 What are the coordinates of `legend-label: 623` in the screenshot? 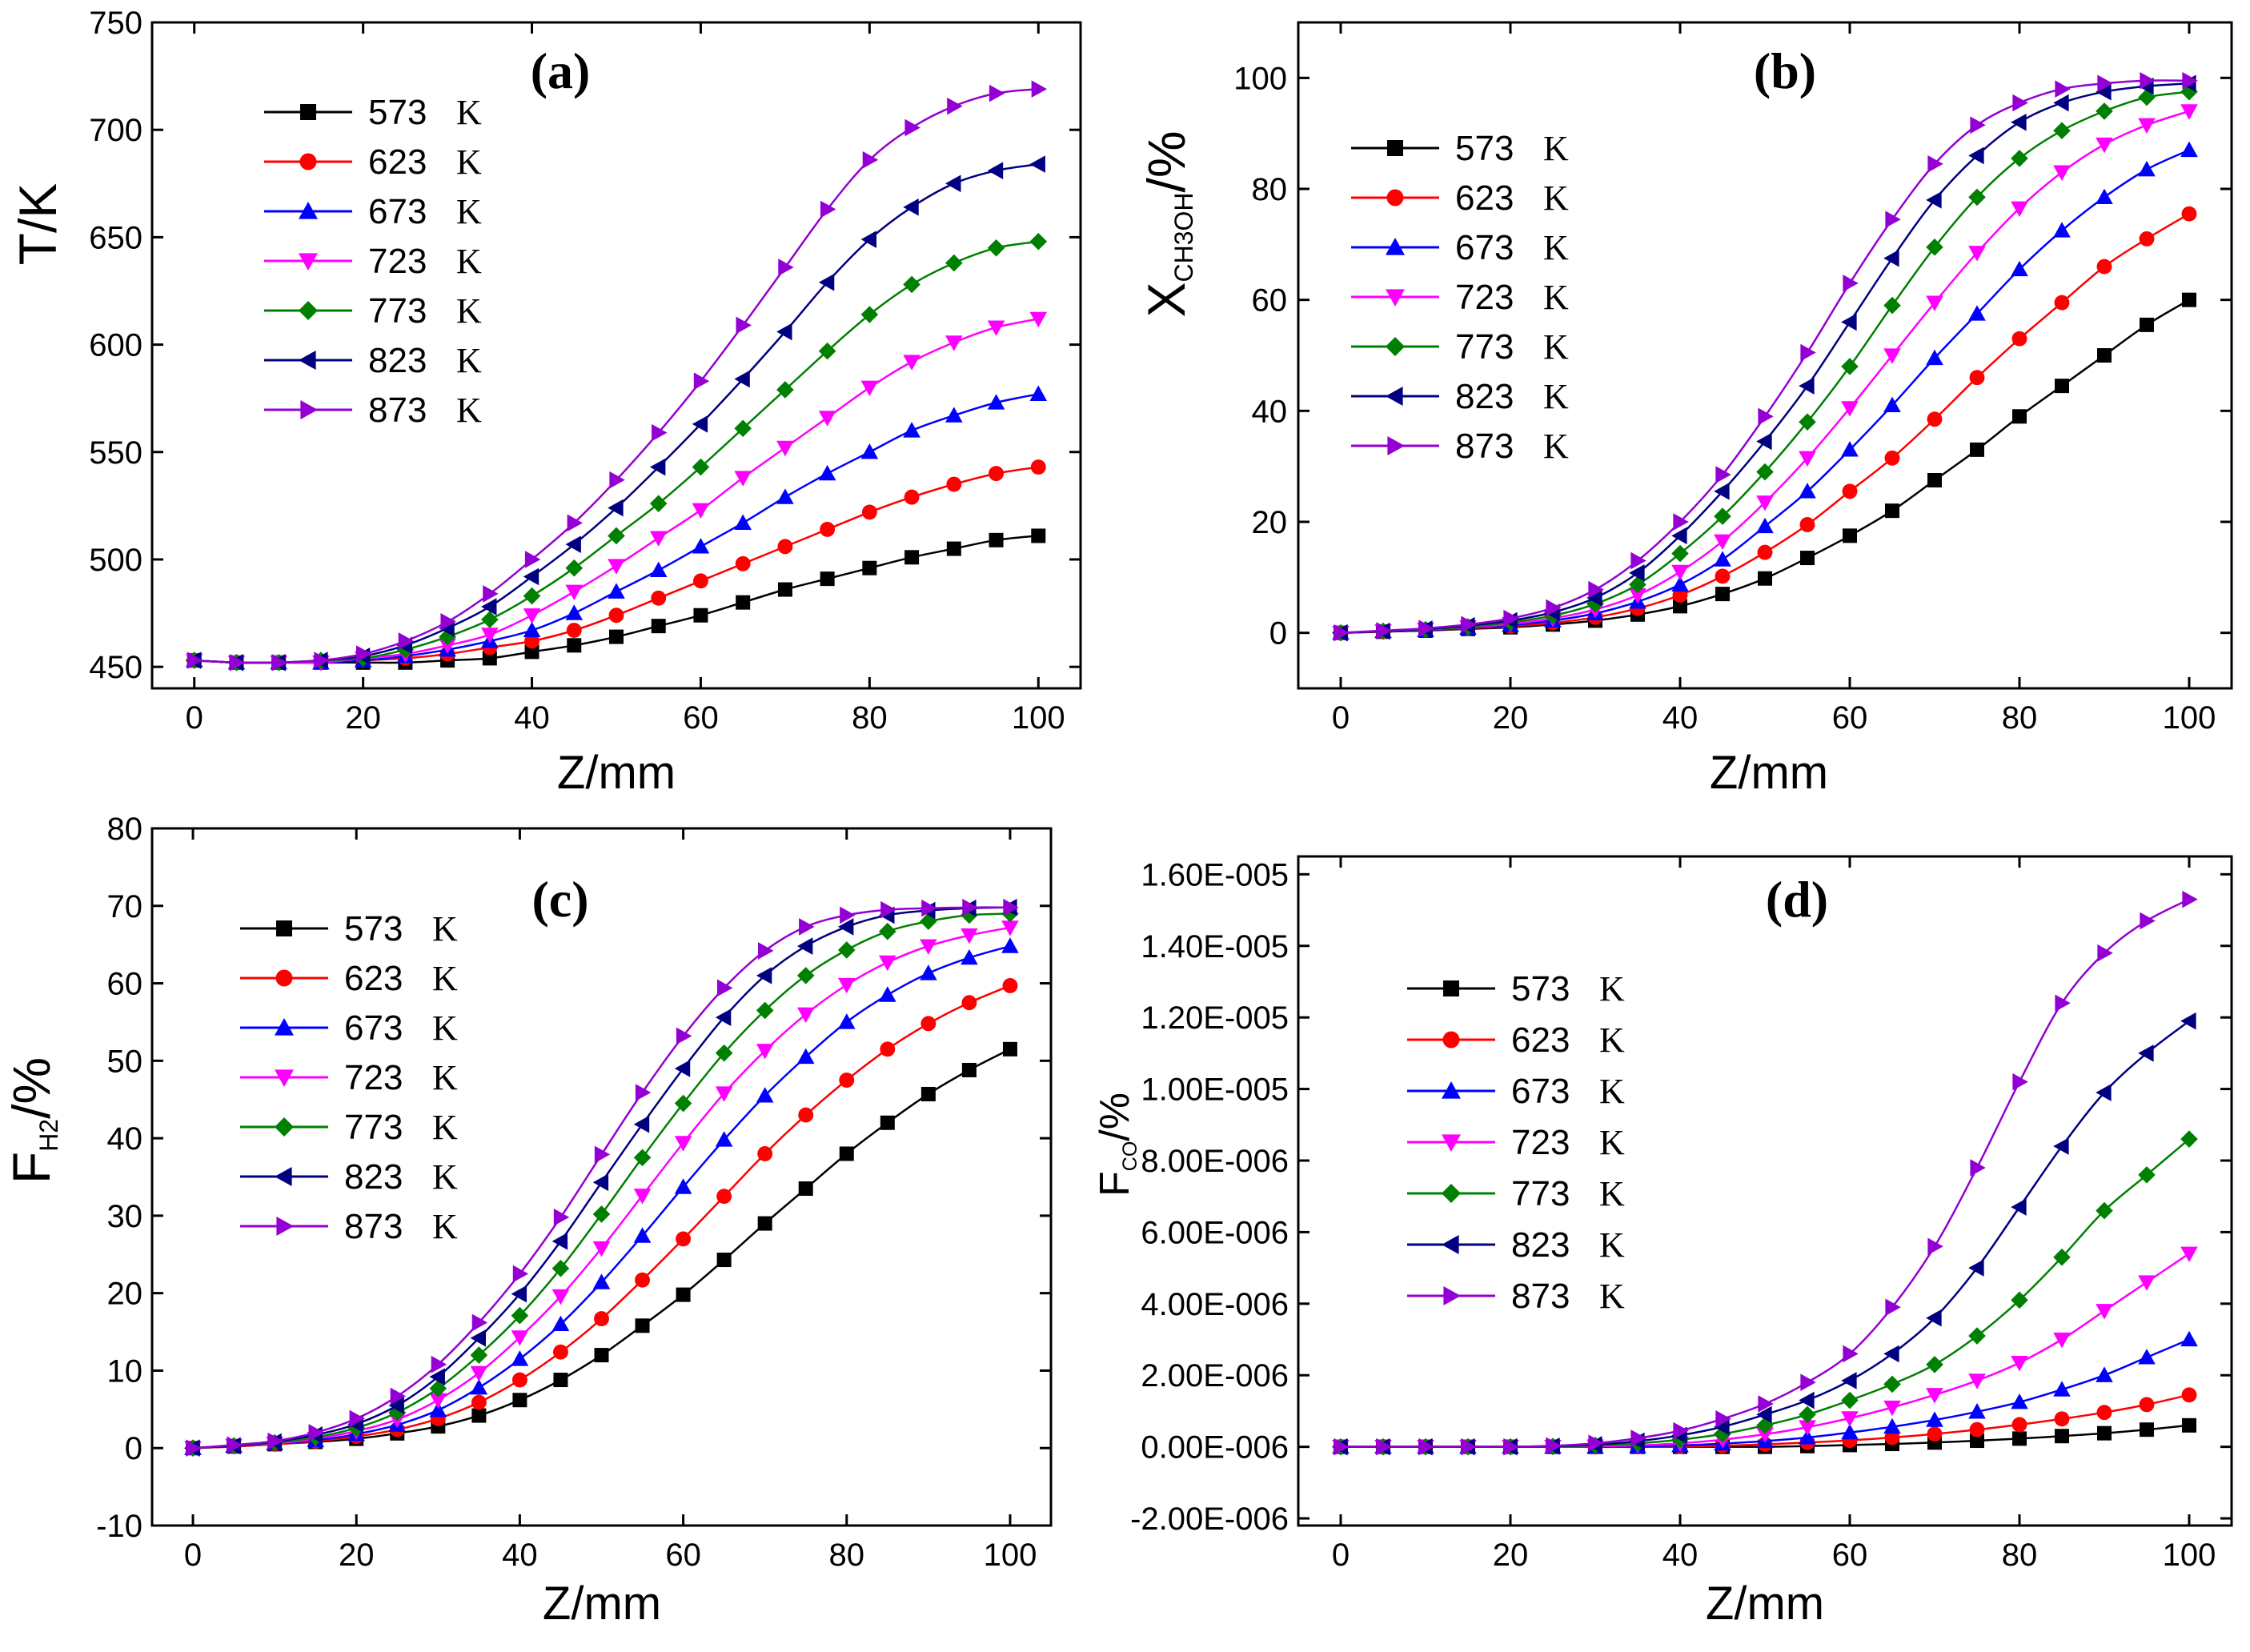 It's located at (1541, 1040).